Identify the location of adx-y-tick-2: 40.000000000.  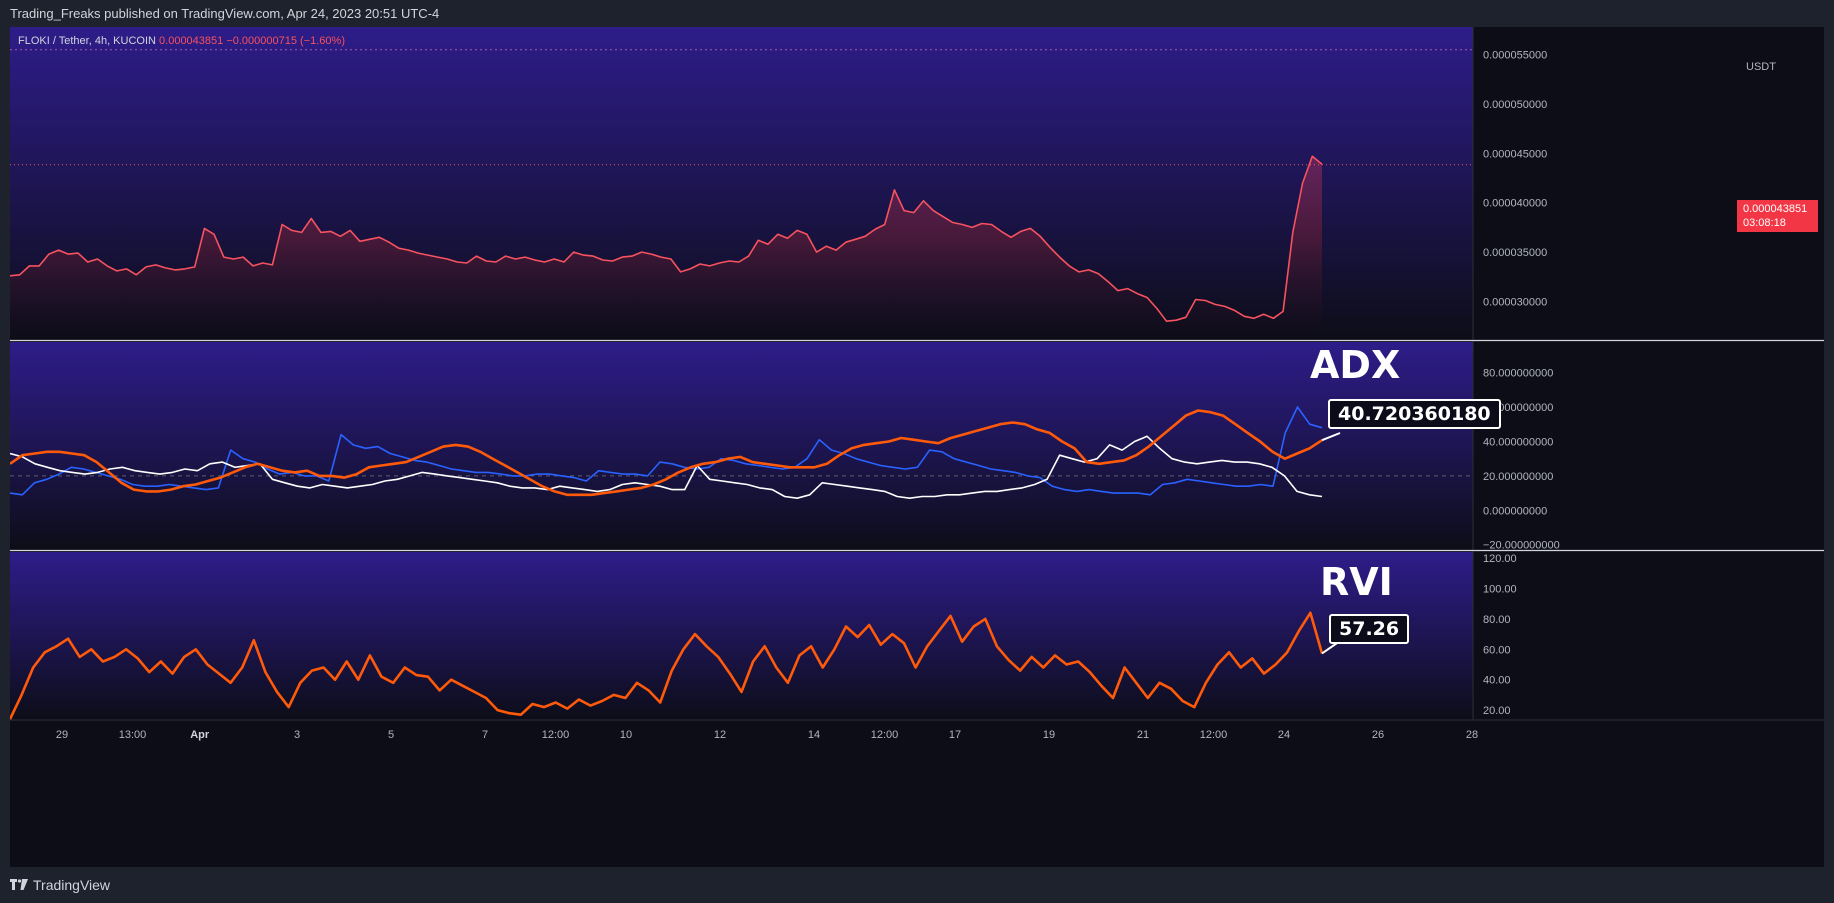
(1518, 442).